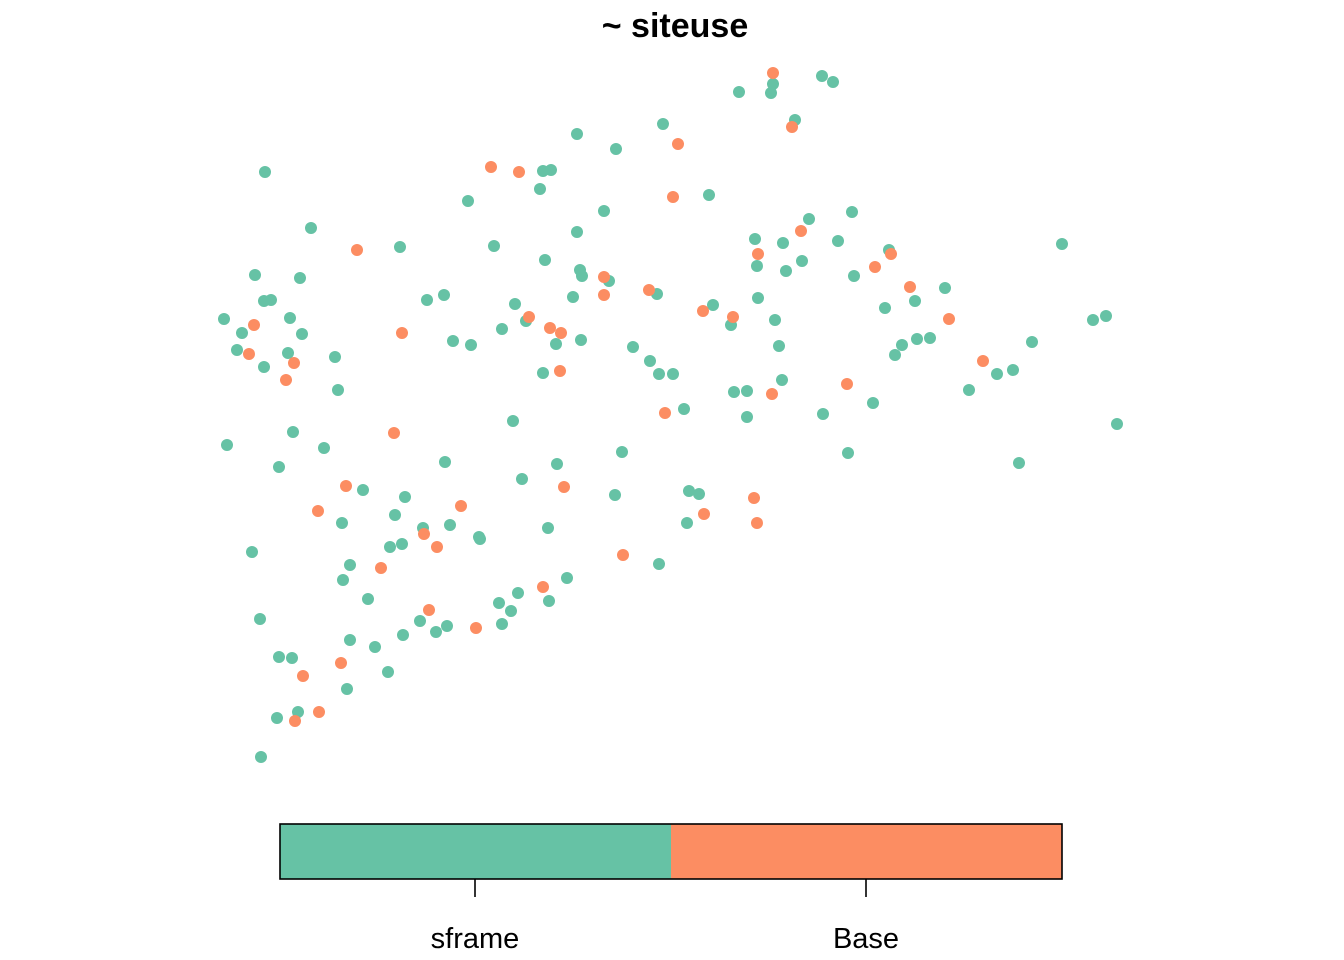  Describe the element at coordinates (475, 851) in the screenshot. I see `legend-swatch-sframe` at that location.